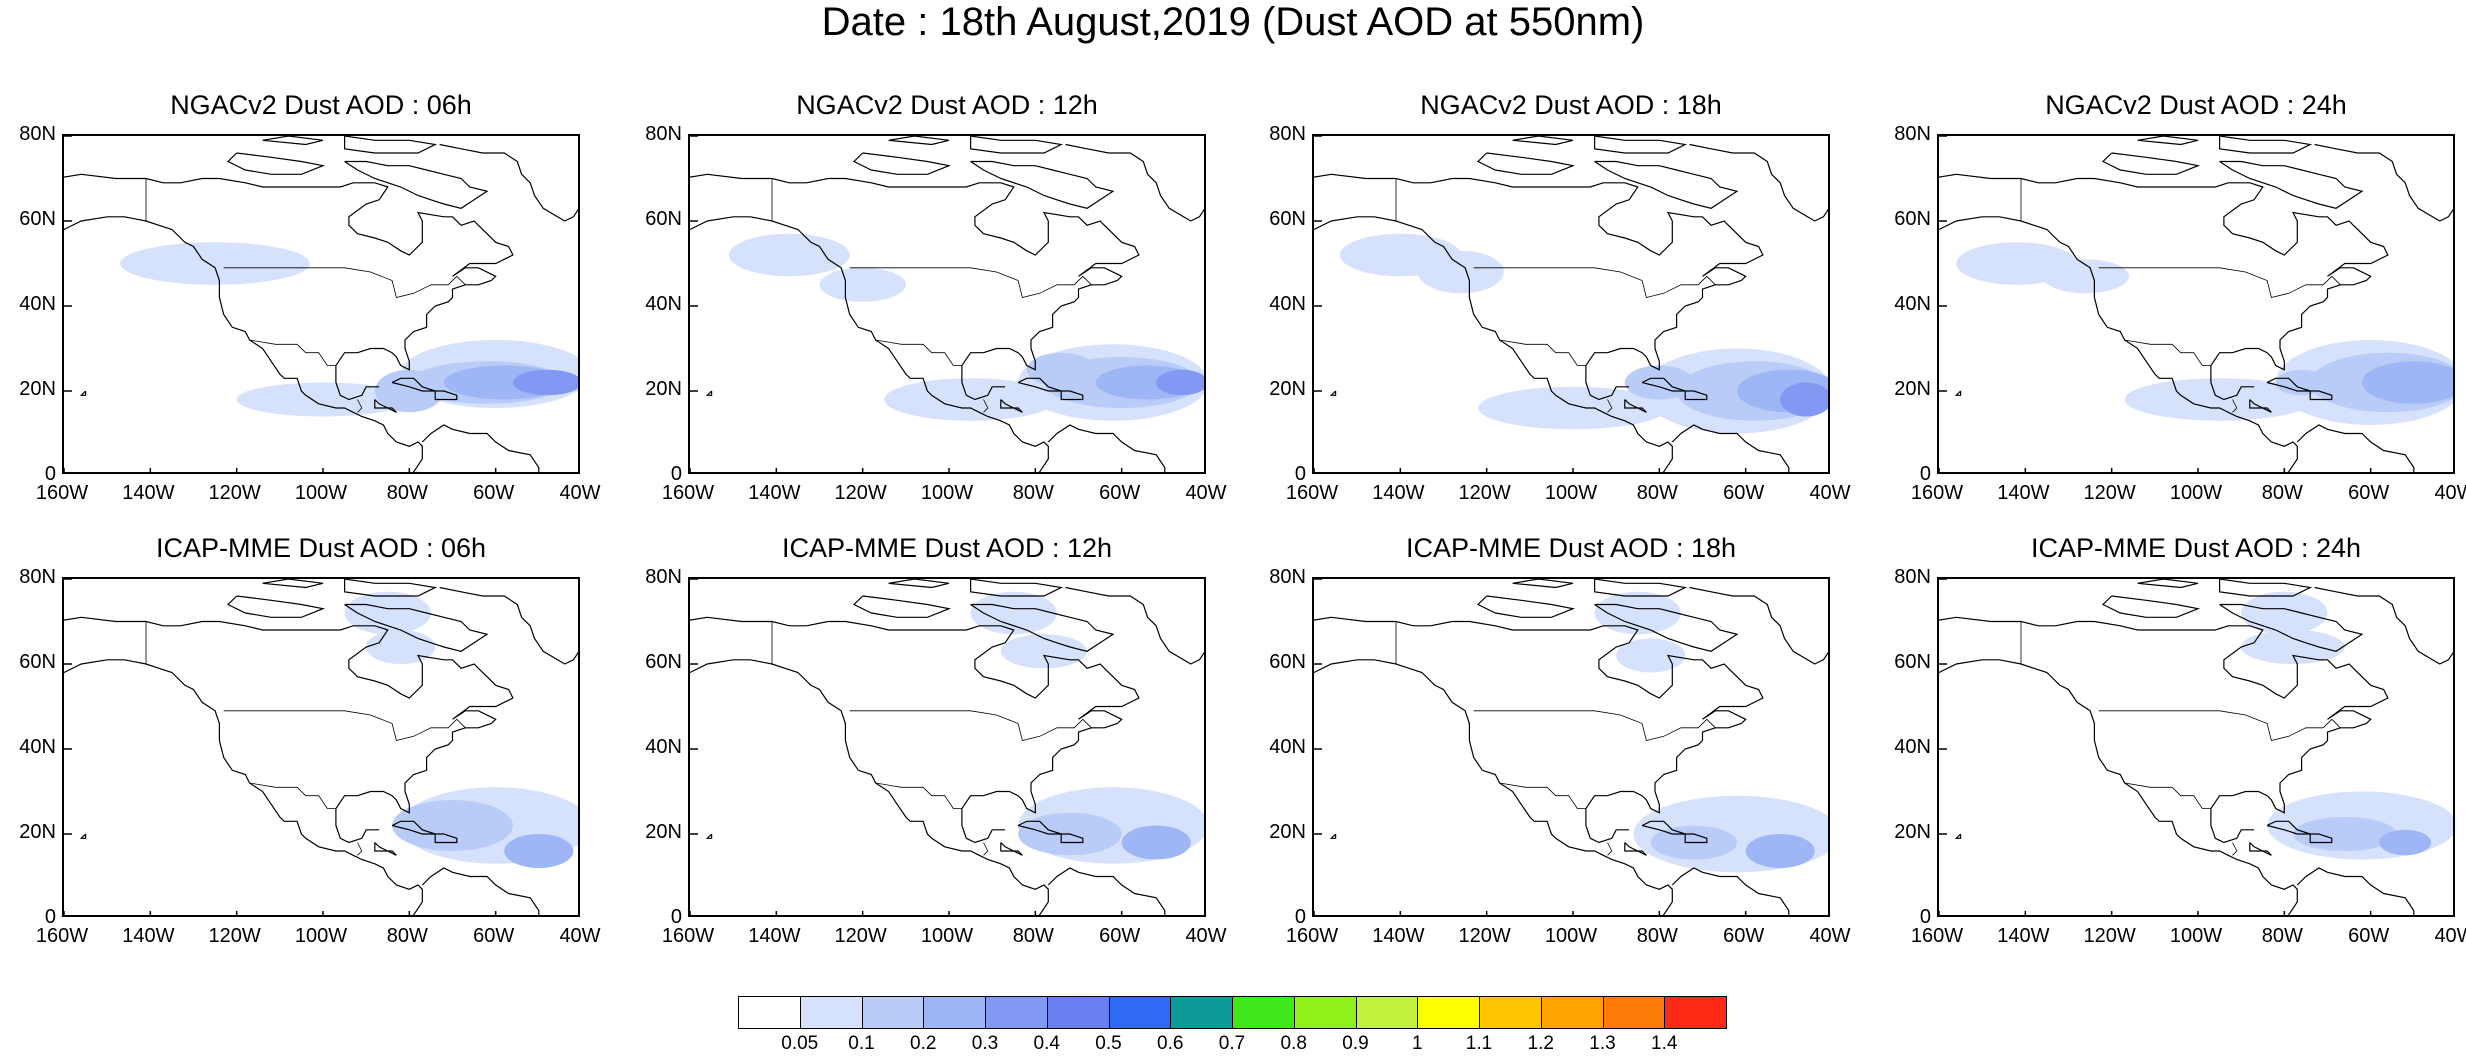 The width and height of the screenshot is (2466, 1056). Describe the element at coordinates (321, 105) in the screenshot. I see `panel-title: NGACv2 Dust AOD : 06h` at that location.